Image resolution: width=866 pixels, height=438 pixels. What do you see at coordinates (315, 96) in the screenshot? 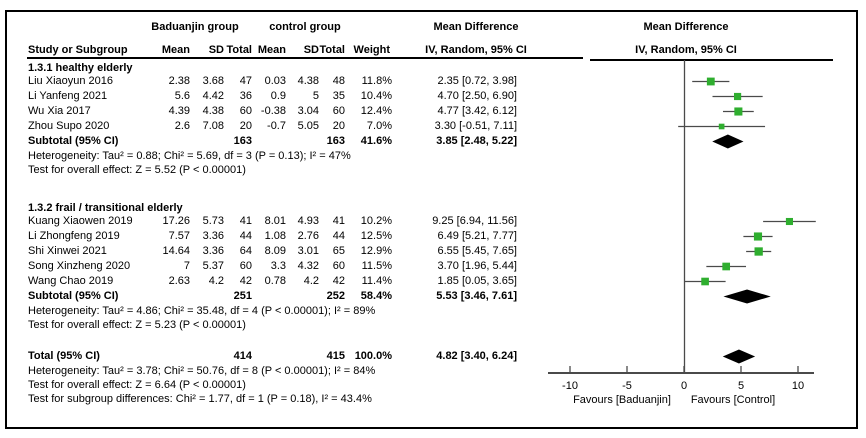
I see `cell-sd2: 5` at bounding box center [315, 96].